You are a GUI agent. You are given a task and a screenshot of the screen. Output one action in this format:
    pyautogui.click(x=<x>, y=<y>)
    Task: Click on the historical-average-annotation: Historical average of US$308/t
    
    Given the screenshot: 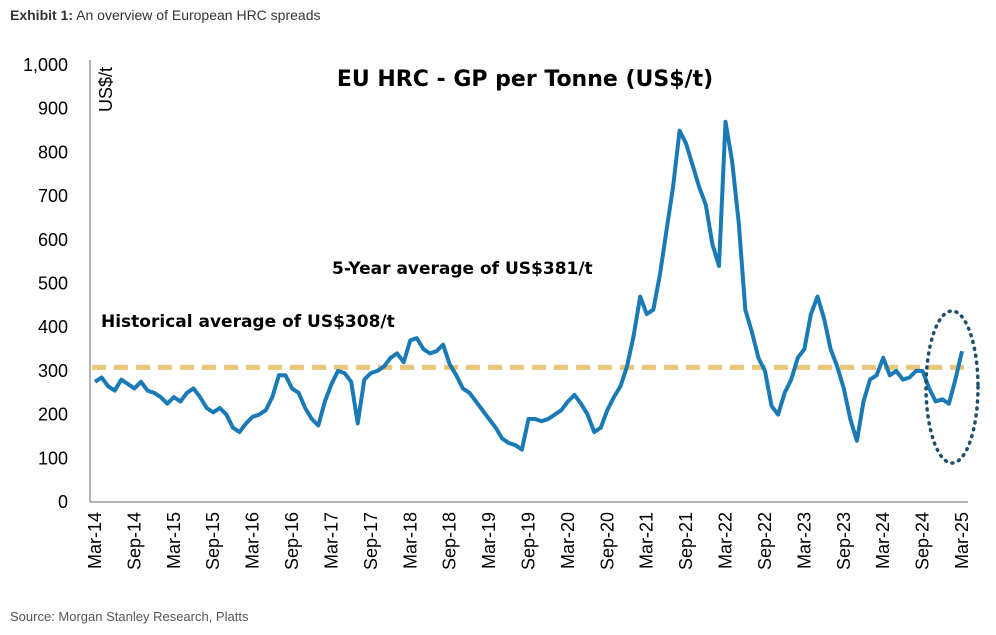 What is the action you would take?
    pyautogui.click(x=248, y=322)
    